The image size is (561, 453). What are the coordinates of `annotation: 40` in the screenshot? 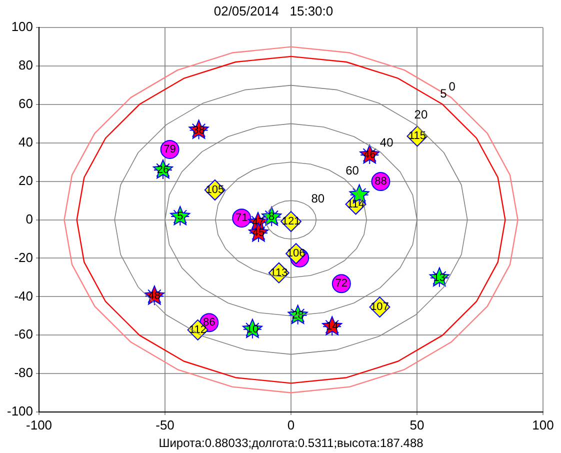 It's located at (387, 143).